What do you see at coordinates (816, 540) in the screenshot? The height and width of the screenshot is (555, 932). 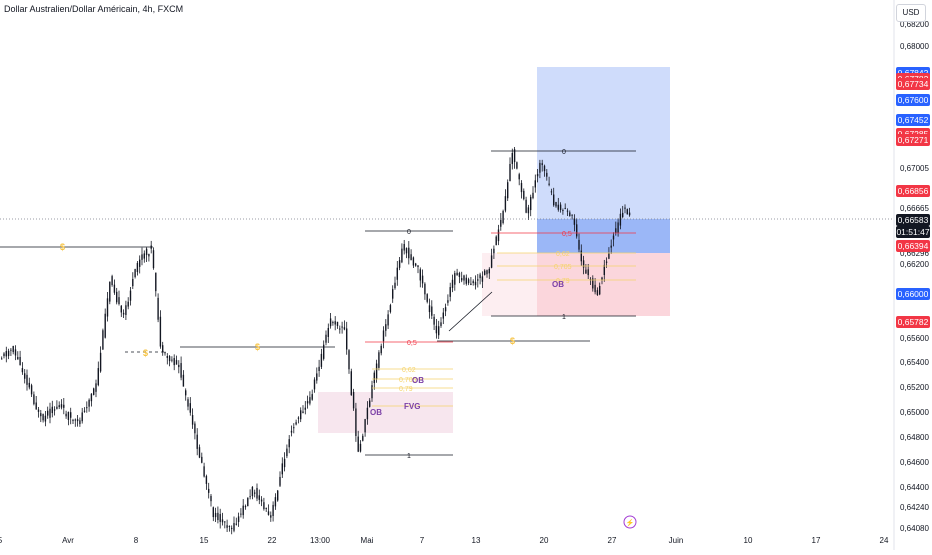 I see `x-tick-label: 17` at bounding box center [816, 540].